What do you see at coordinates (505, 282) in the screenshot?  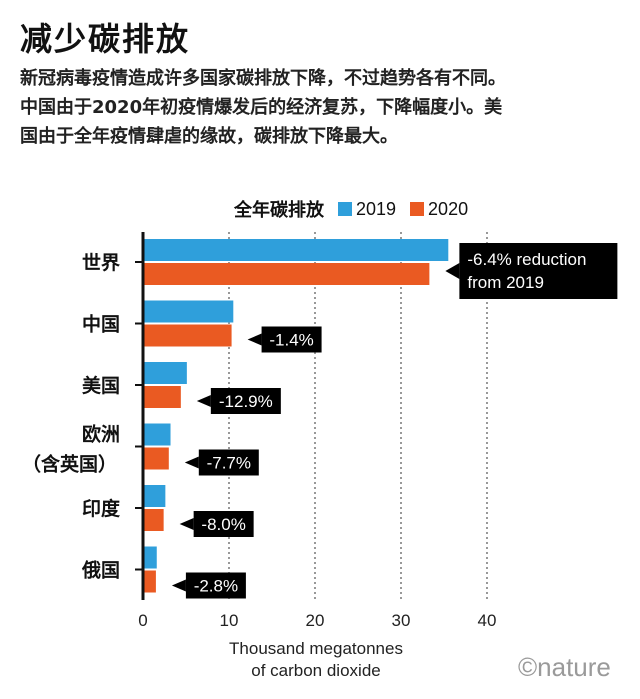 I see `annotation-text: from 2019` at bounding box center [505, 282].